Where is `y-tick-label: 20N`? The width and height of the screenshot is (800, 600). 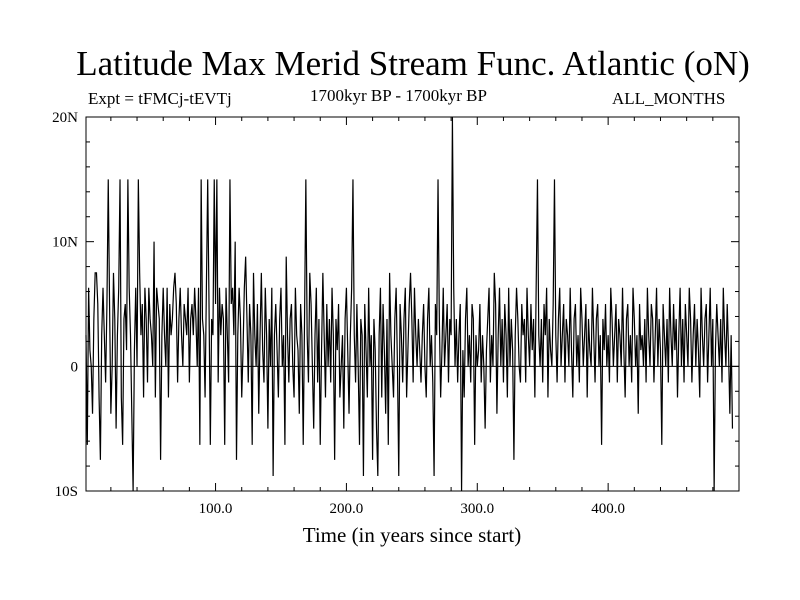 y-tick-label: 20N is located at coordinates (65, 118).